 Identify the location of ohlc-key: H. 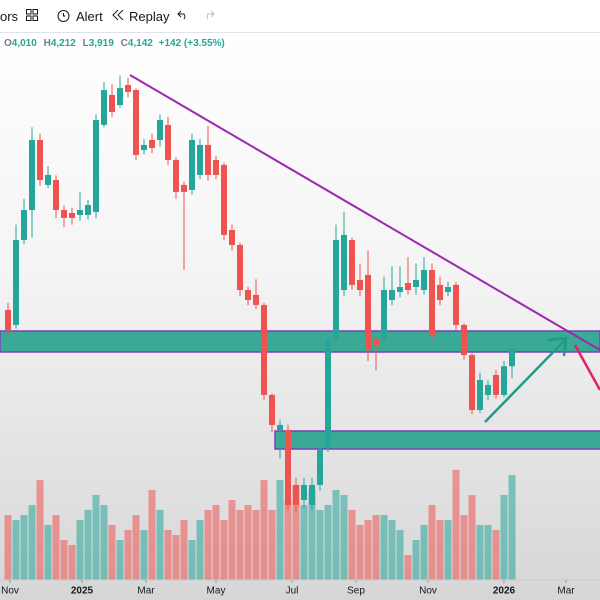
(47, 43).